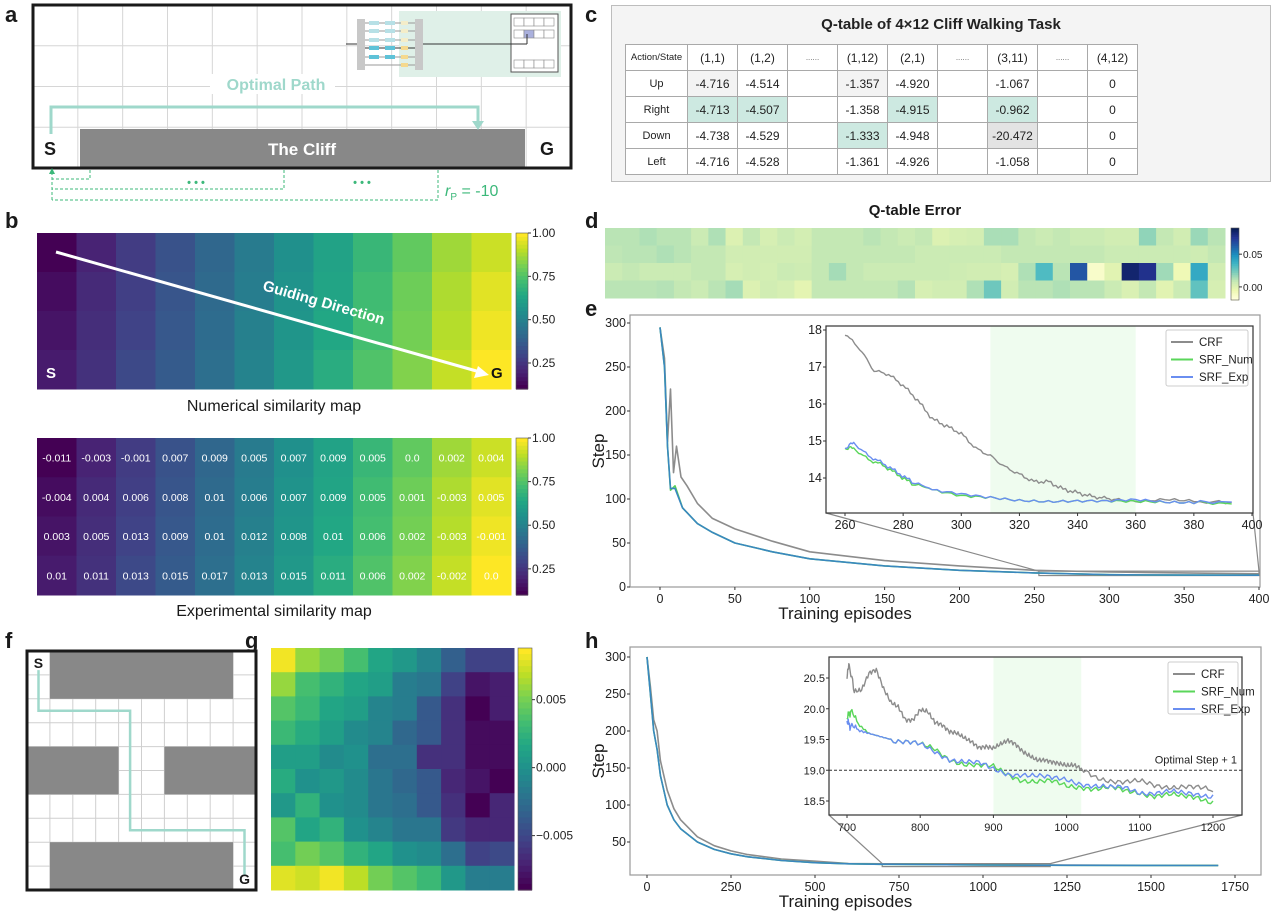  I want to click on inset-shaded-region, so click(1063, 419).